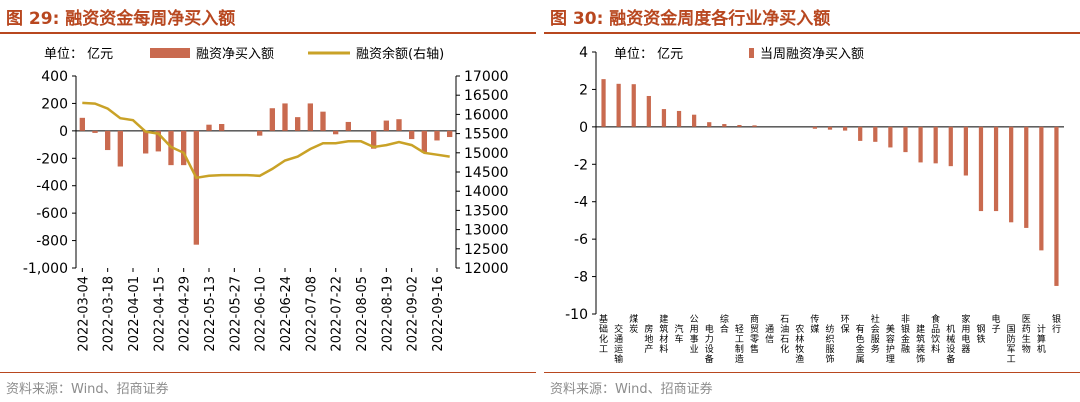 This screenshot has width=1080, height=402. Describe the element at coordinates (337, 314) in the screenshot. I see `left-x-tick-label: 2022-07-22` at that location.